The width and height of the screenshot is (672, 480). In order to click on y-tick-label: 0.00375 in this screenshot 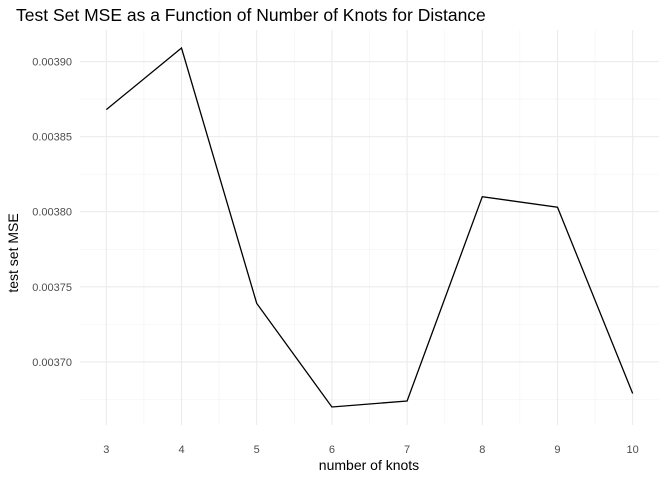, I will do `click(52, 288)`.